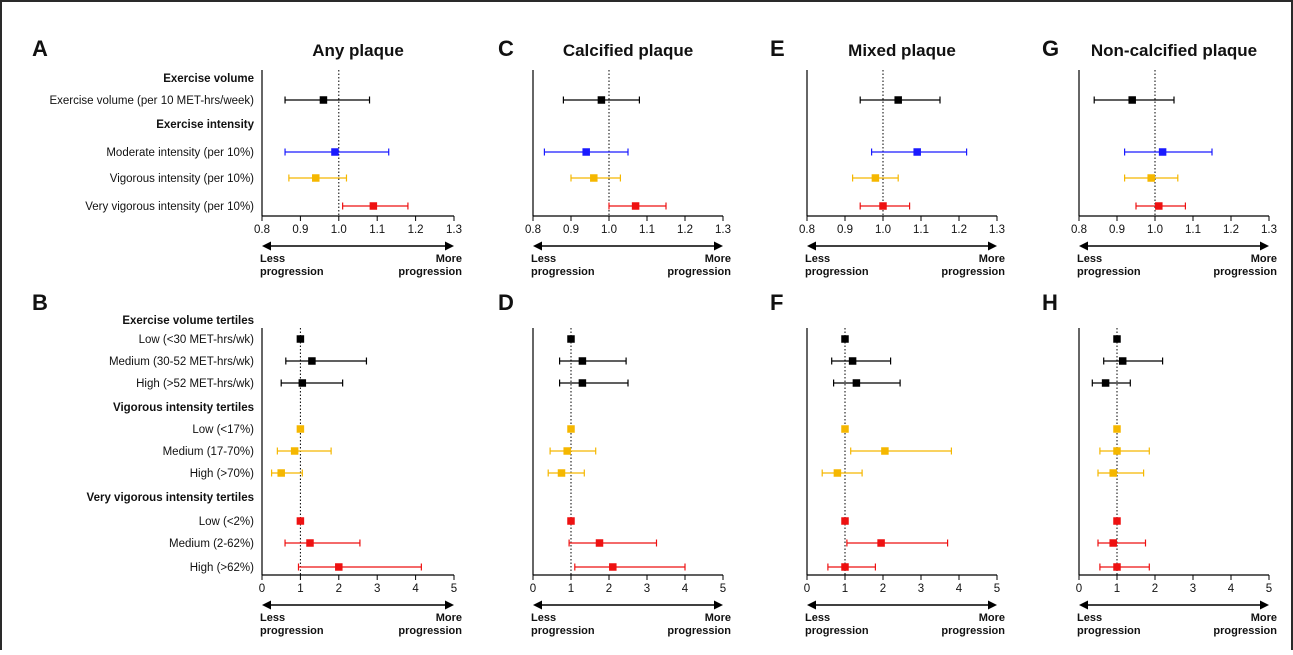 This screenshot has width=1293, height=655. I want to click on x-tick-label: 1.2, so click(685, 230).